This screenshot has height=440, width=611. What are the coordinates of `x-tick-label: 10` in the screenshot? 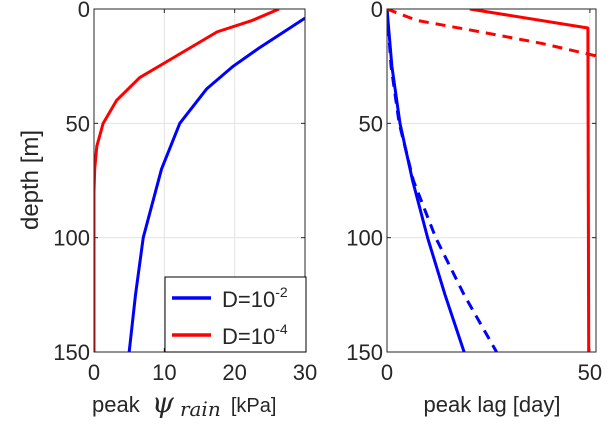 It's located at (164, 372).